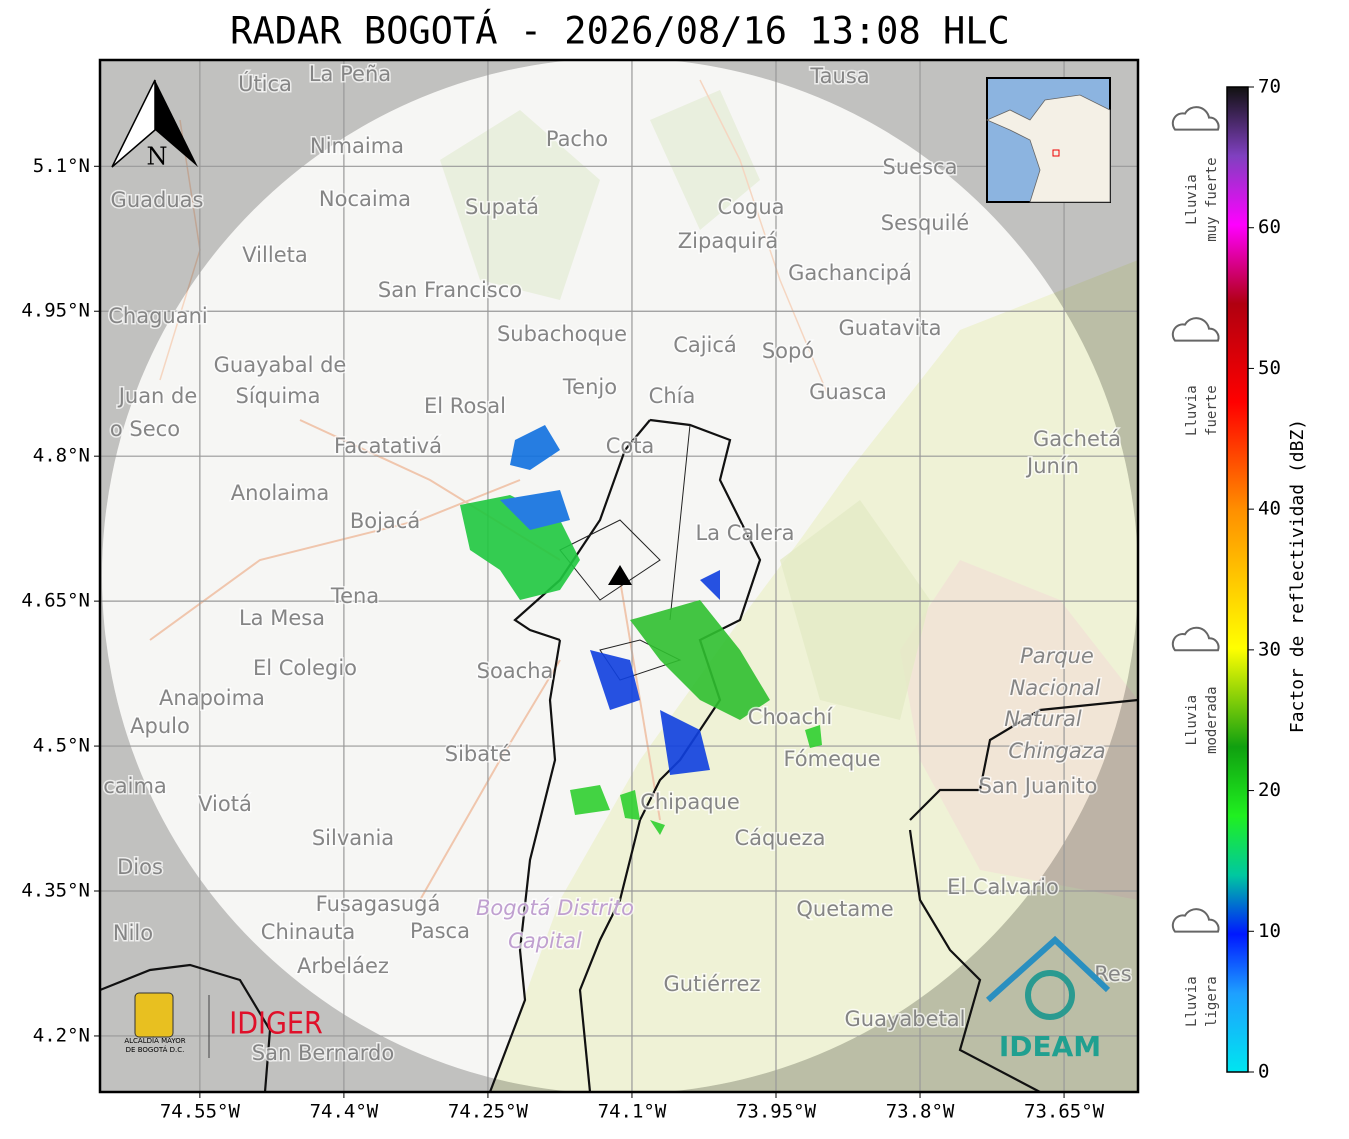 The image size is (1349, 1139). What do you see at coordinates (1269, 790) in the screenshot?
I see `colorbar-tick-label: 20` at bounding box center [1269, 790].